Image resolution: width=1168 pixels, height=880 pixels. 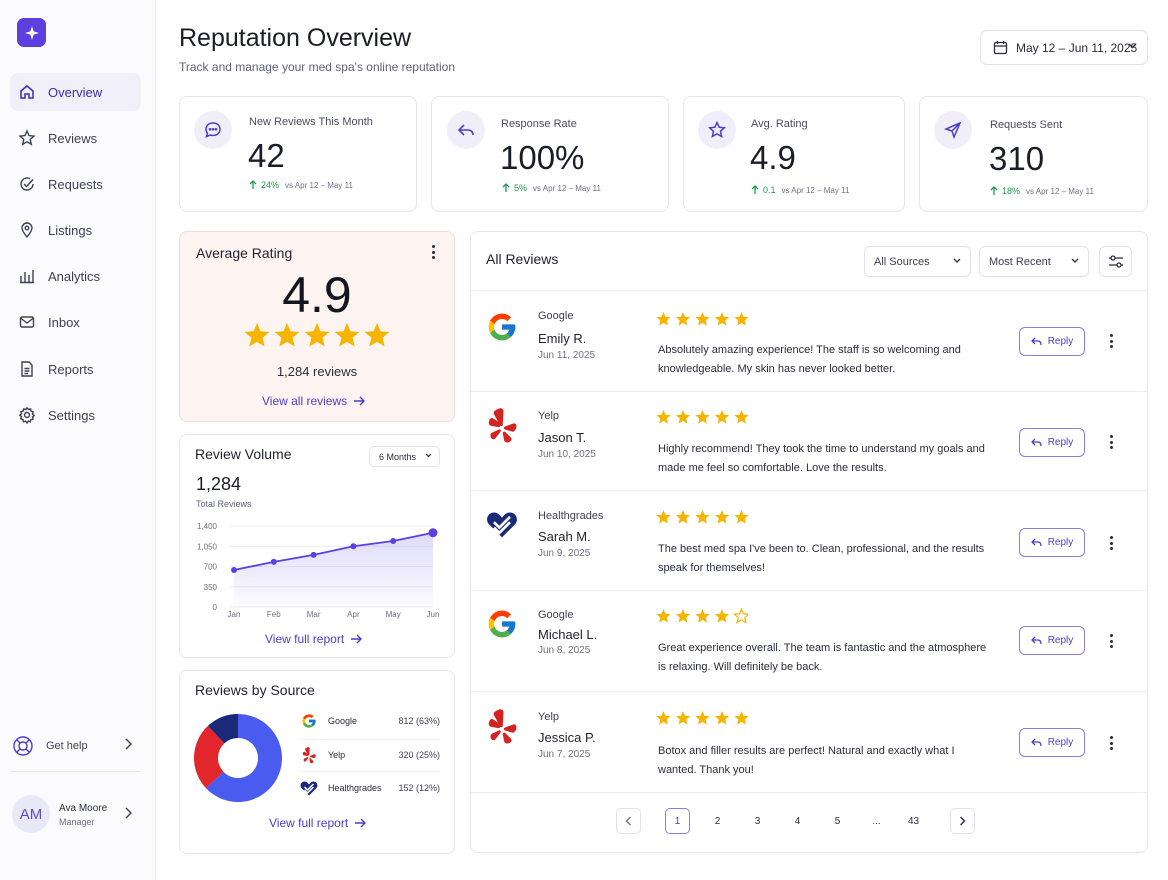 What do you see at coordinates (717, 821) in the screenshot?
I see `page-button: 2` at bounding box center [717, 821].